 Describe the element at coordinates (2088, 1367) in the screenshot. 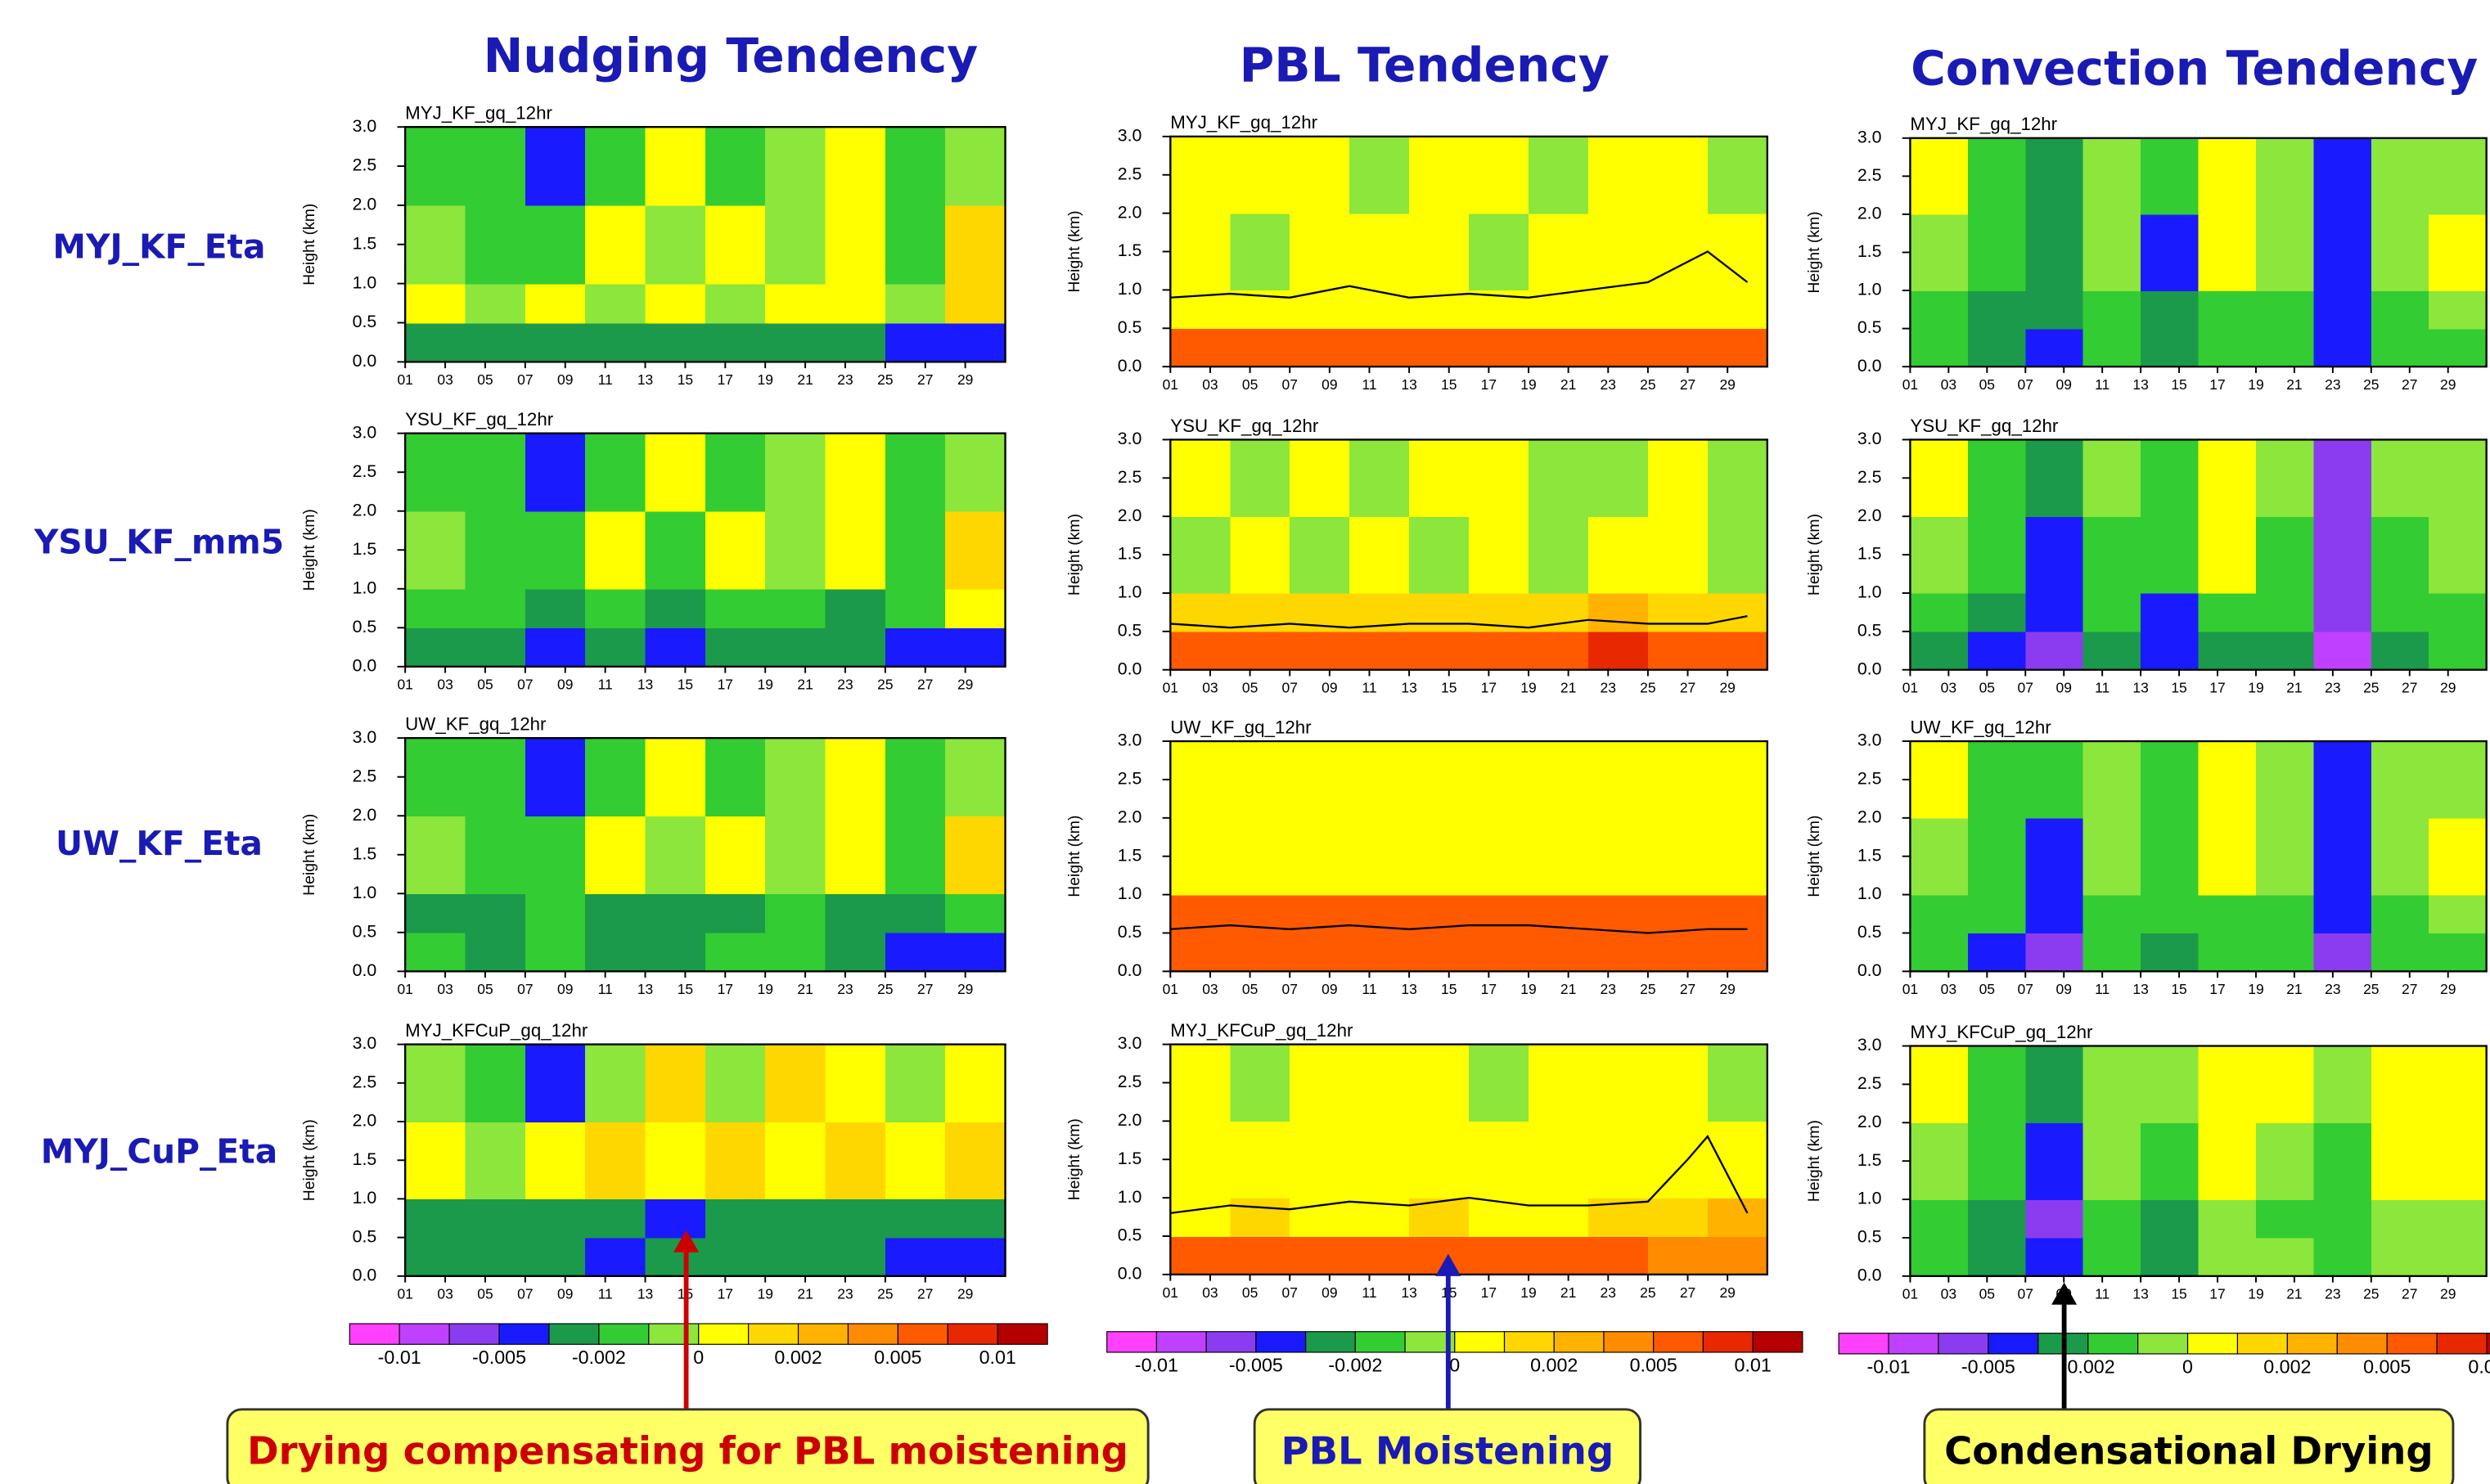

I see `colorbar-label: -0.002` at that location.